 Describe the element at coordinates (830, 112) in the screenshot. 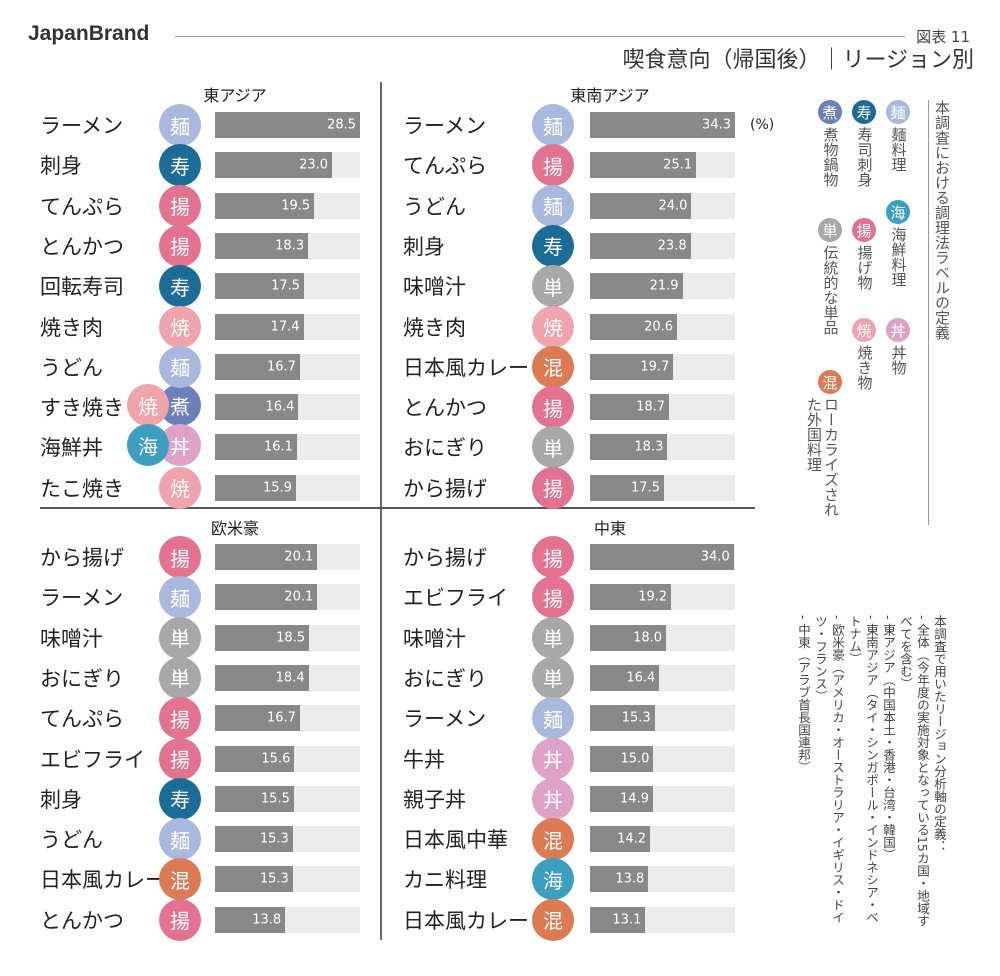

I see `legend-icon: 煮` at that location.